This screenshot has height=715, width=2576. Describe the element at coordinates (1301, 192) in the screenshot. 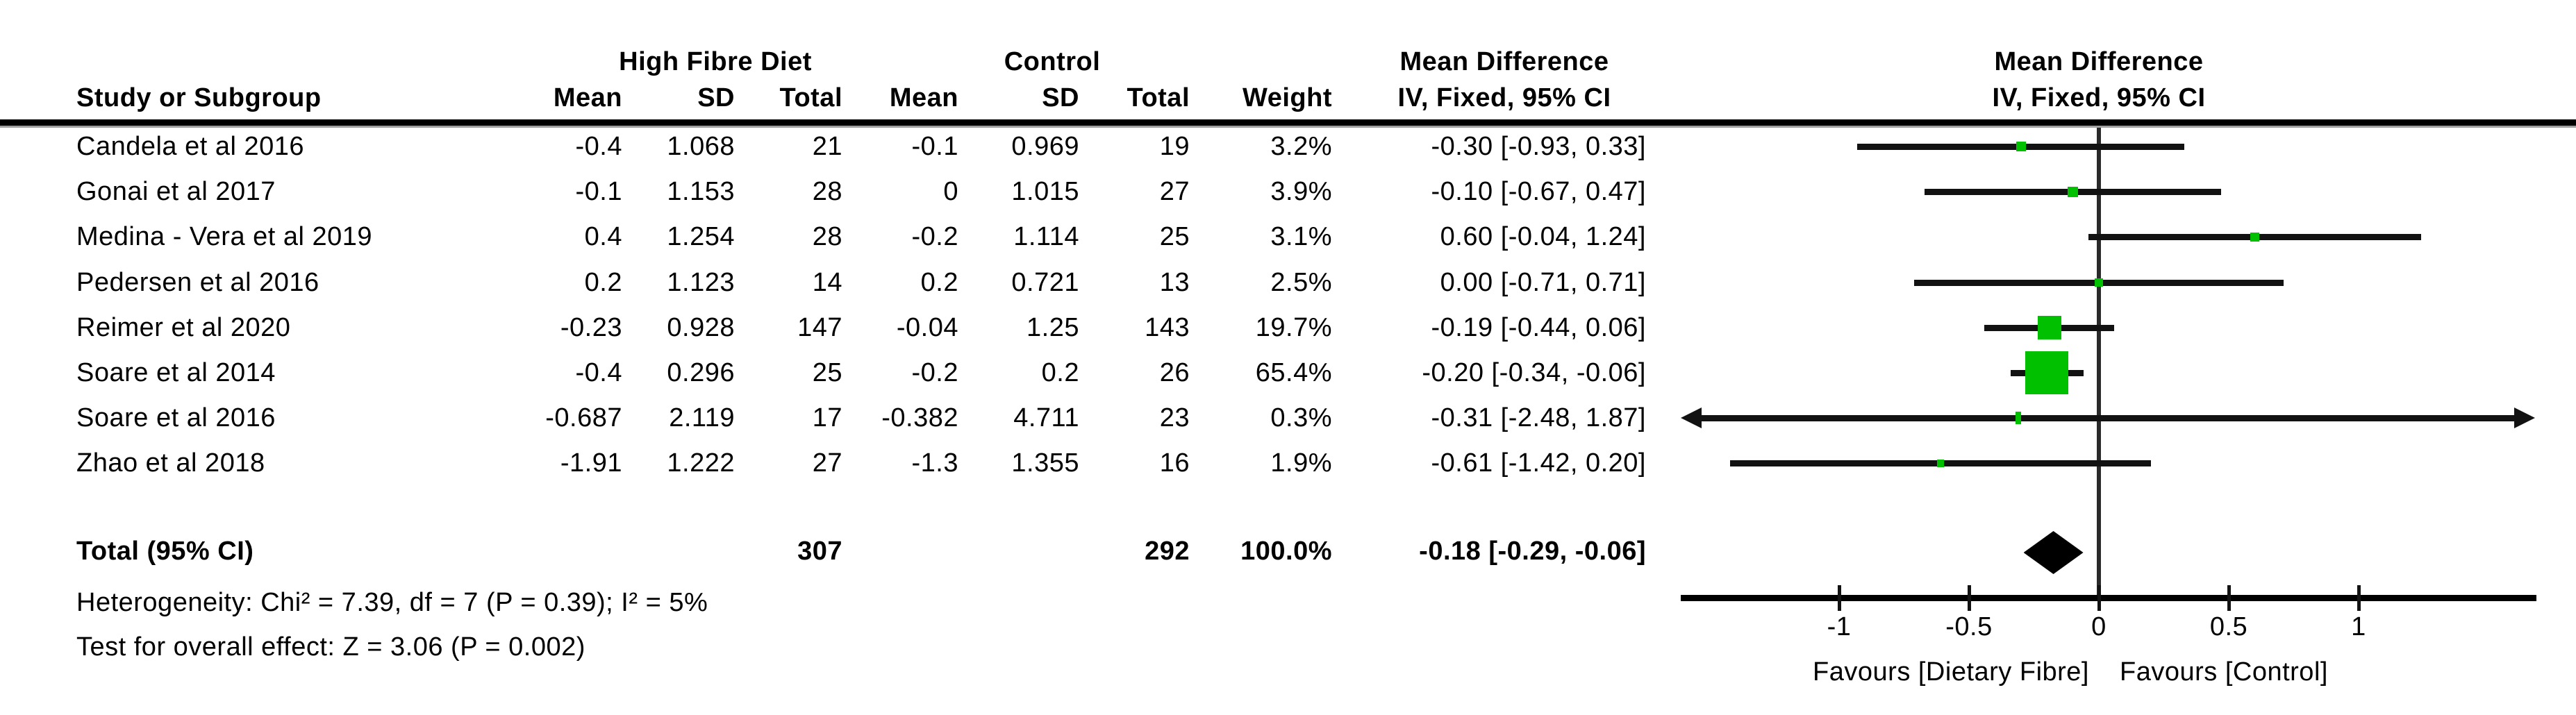

I see `study-cell-weight: 3.9%` at that location.